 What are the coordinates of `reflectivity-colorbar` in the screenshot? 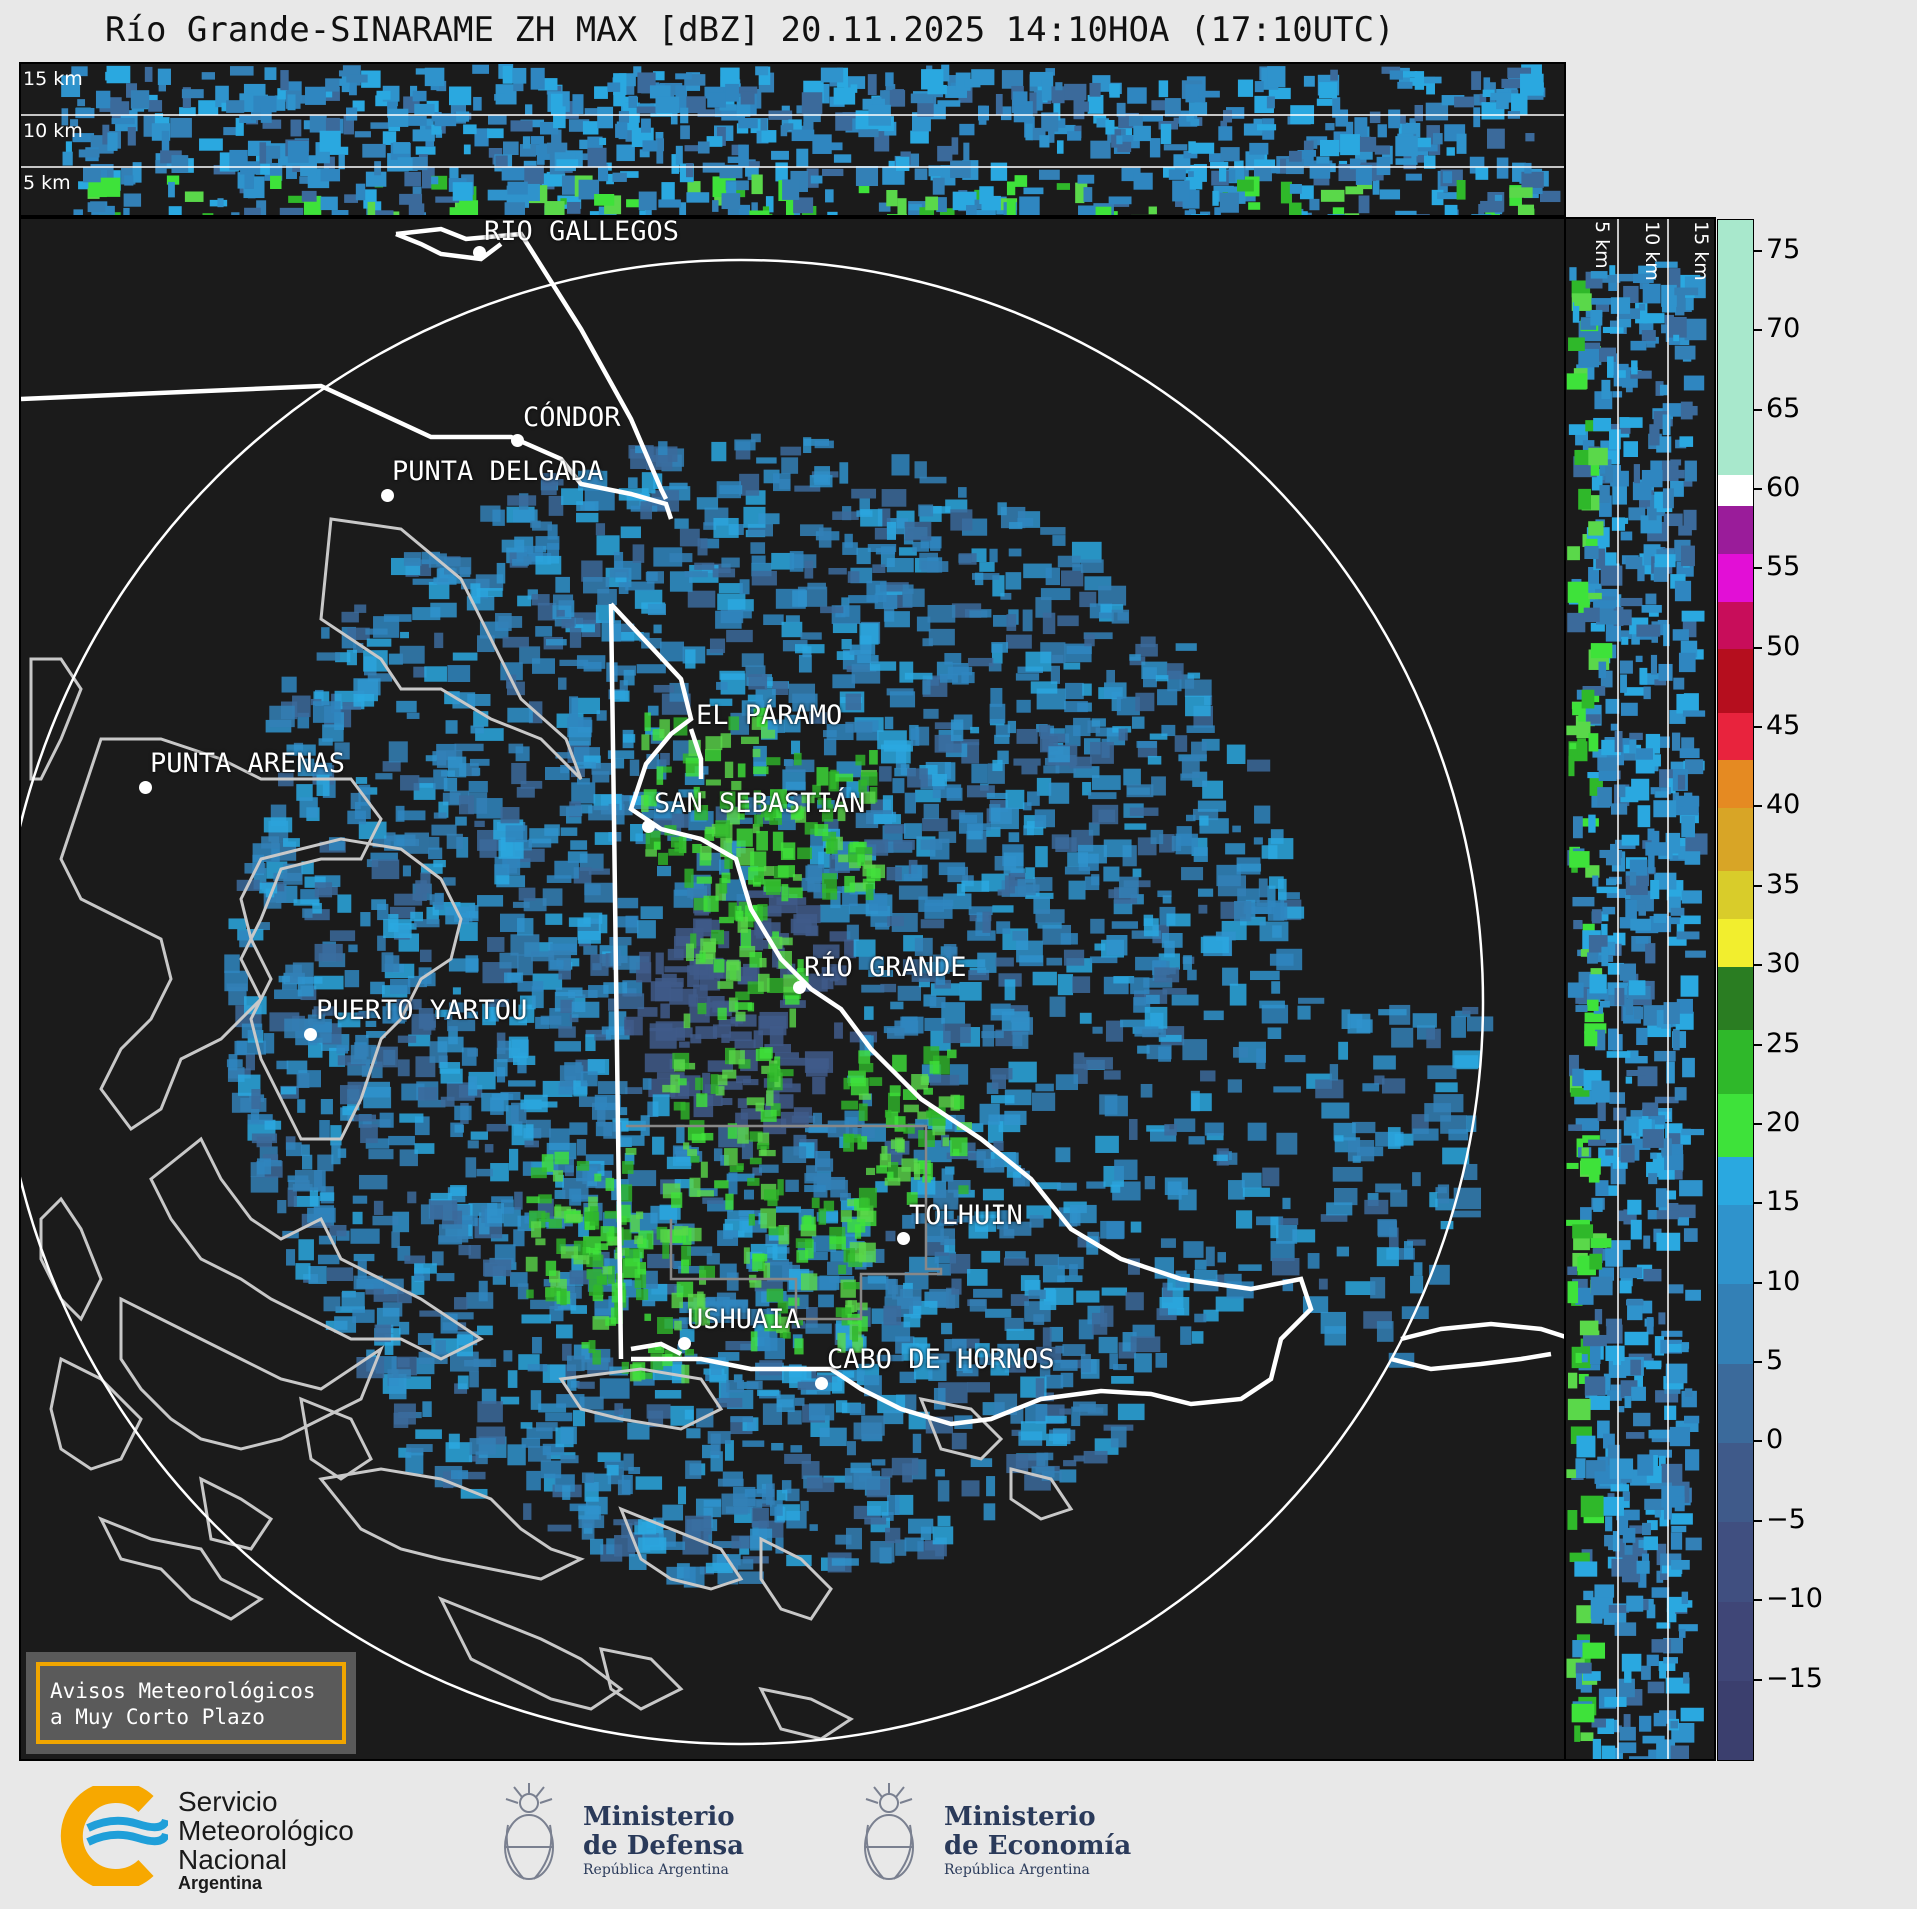 It's located at (1735, 990).